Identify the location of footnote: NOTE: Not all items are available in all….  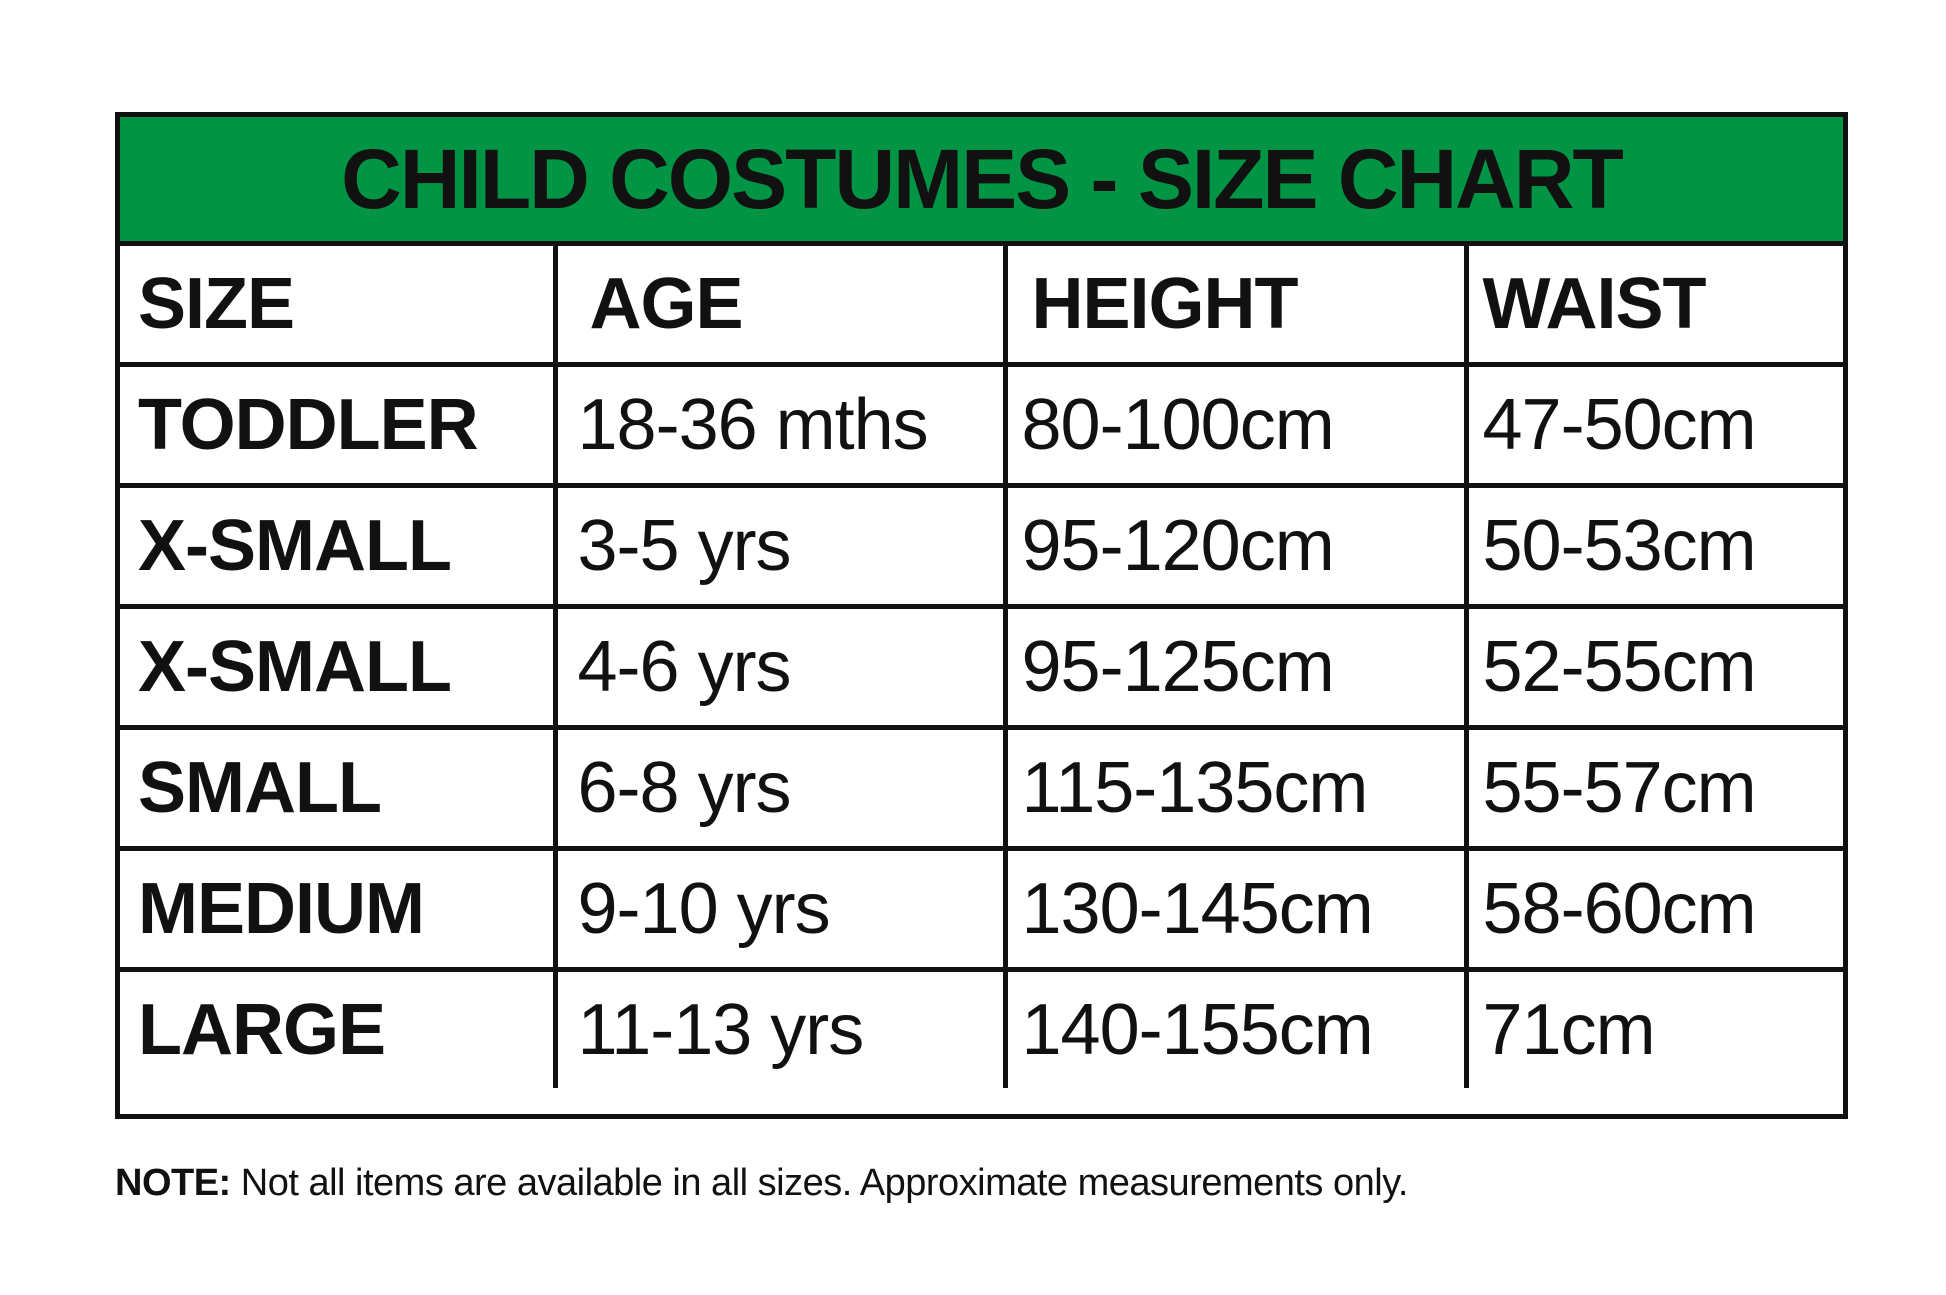
(761, 1183).